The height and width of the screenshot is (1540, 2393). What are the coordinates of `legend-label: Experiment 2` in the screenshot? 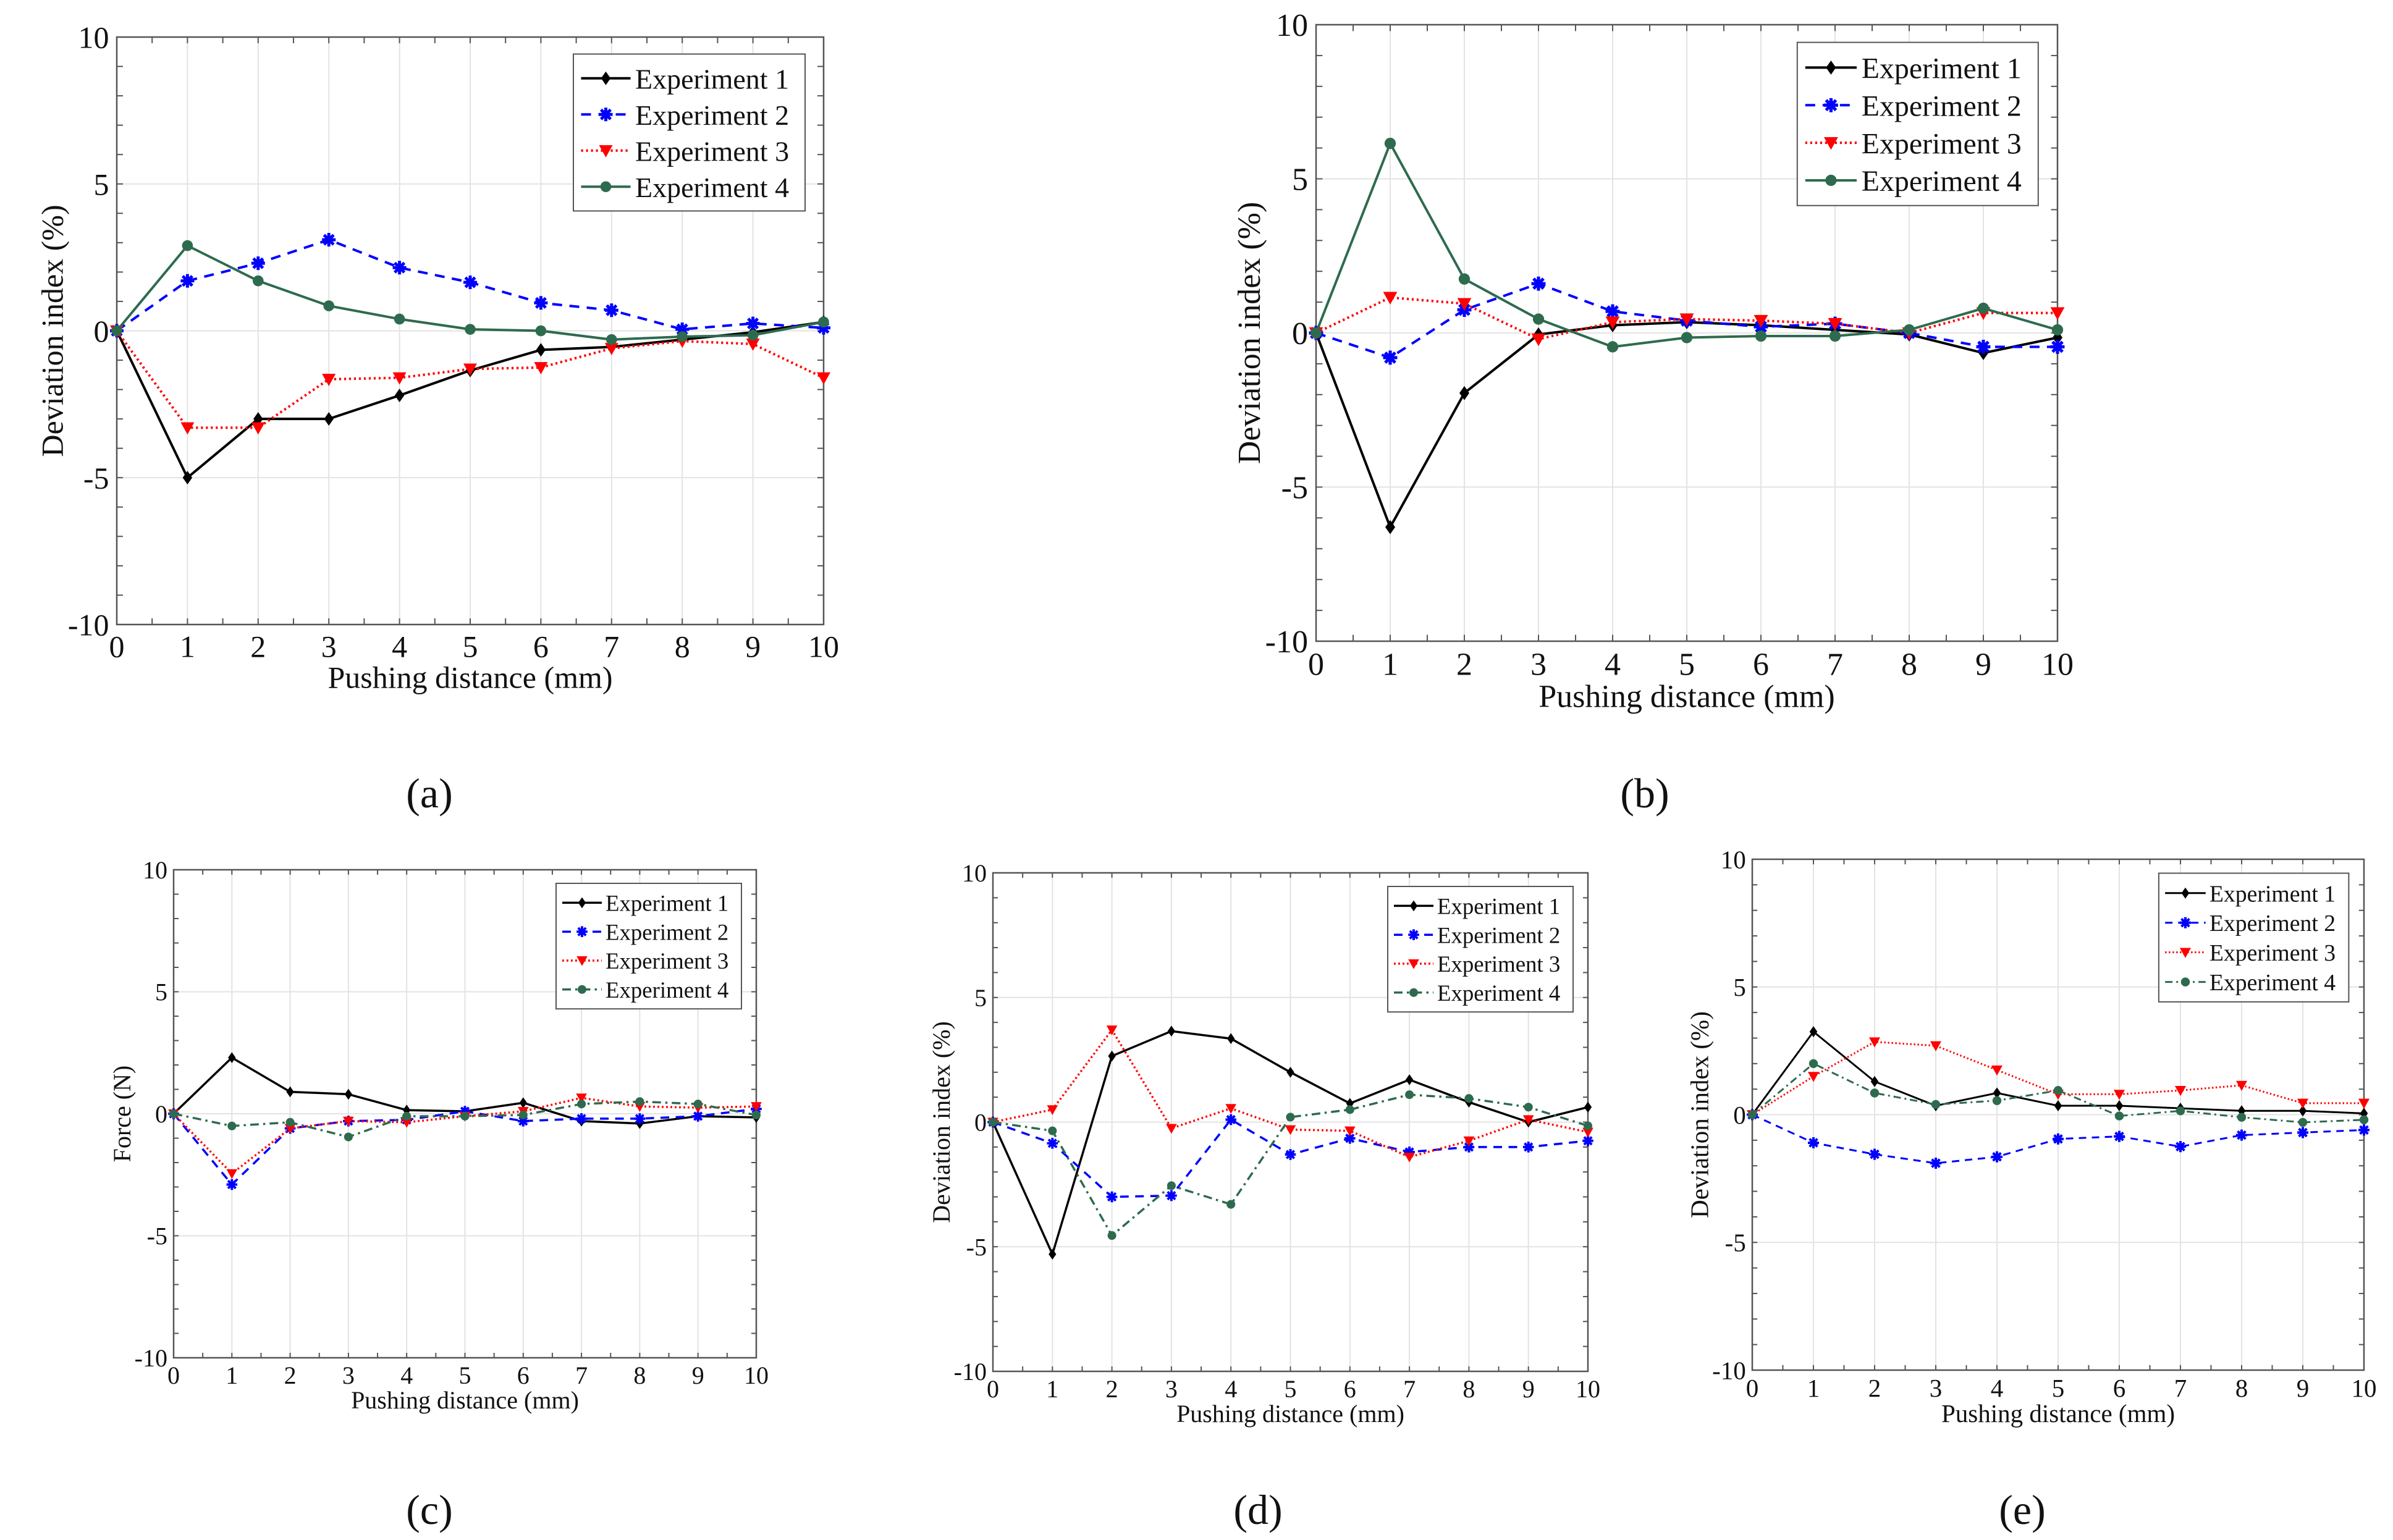 It's located at (667, 932).